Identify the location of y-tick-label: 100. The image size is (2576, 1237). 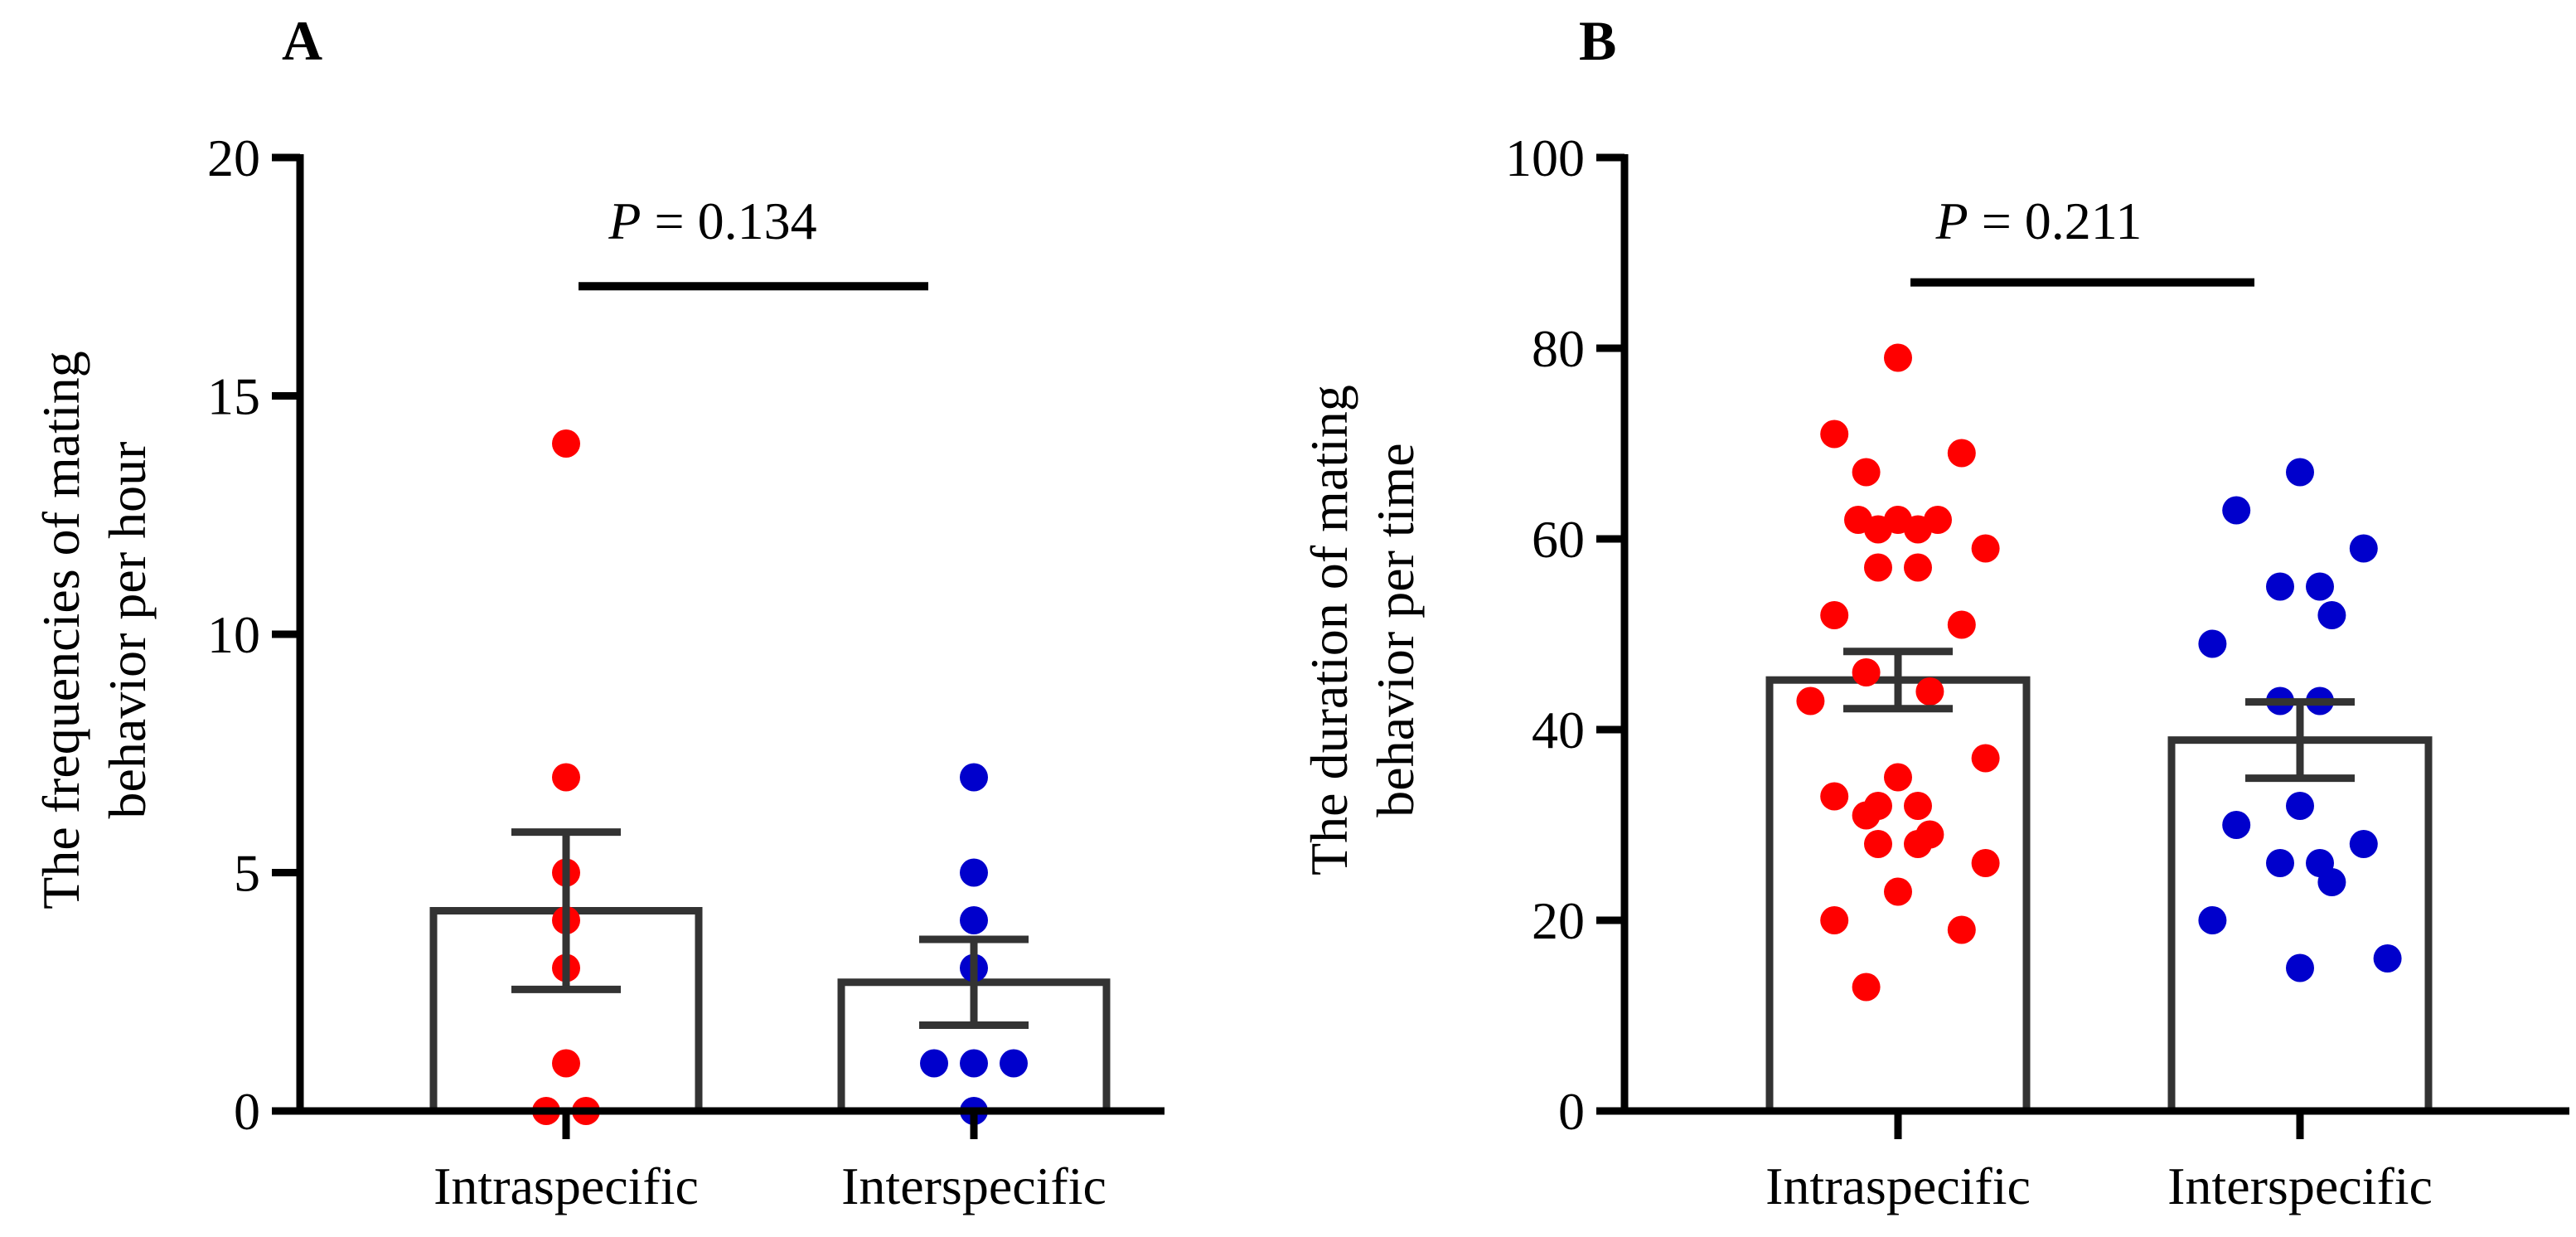
(1545, 158).